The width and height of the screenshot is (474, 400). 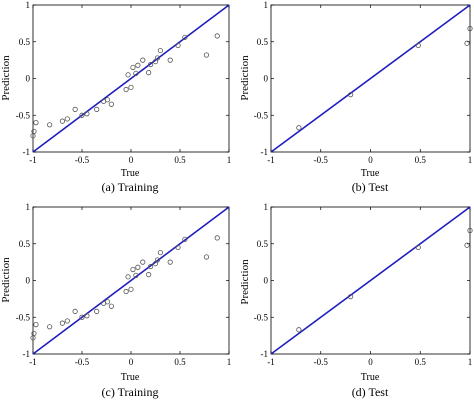 What do you see at coordinates (130, 392) in the screenshot?
I see `panel-caption: (c) Training` at bounding box center [130, 392].